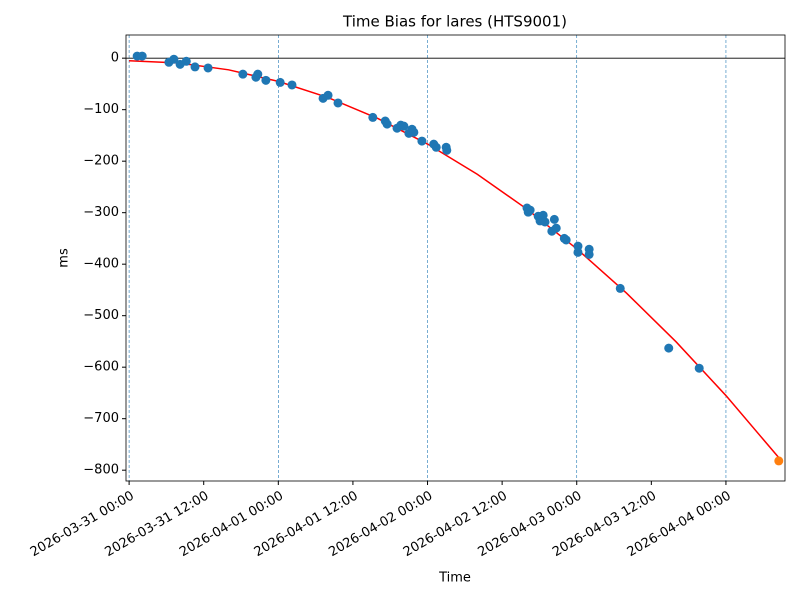 The image size is (800, 600). What do you see at coordinates (101, 367) in the screenshot?
I see `y-tick-label: −600` at bounding box center [101, 367].